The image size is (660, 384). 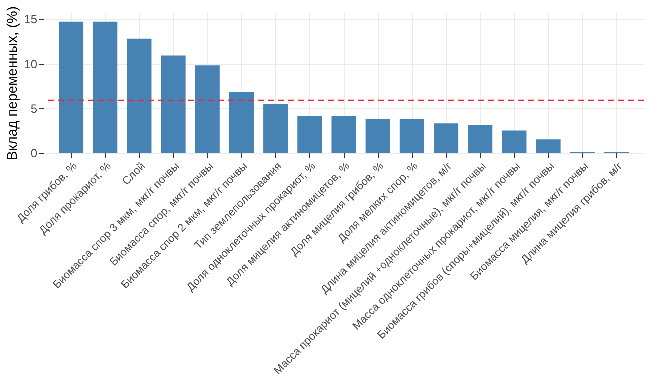 I want to click on y-tick-label: 15, so click(x=31, y=19).